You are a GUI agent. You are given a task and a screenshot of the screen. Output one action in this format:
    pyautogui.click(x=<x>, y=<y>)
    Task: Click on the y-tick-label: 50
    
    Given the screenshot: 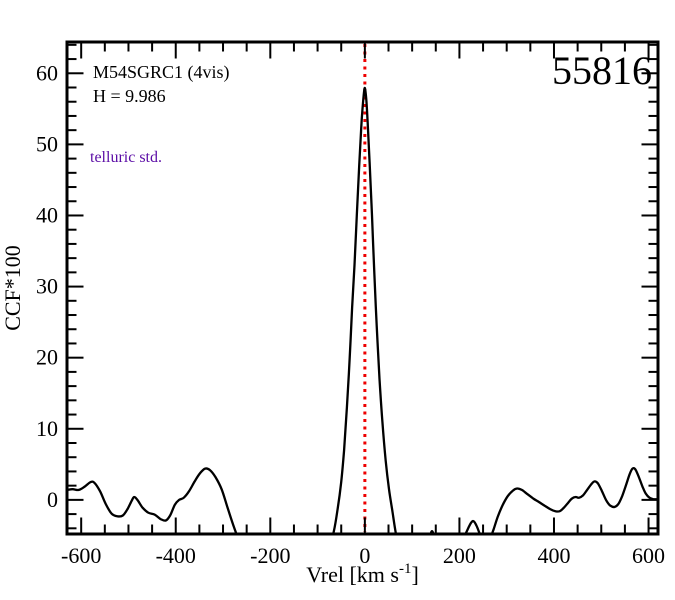 What is the action you would take?
    pyautogui.click(x=47, y=143)
    